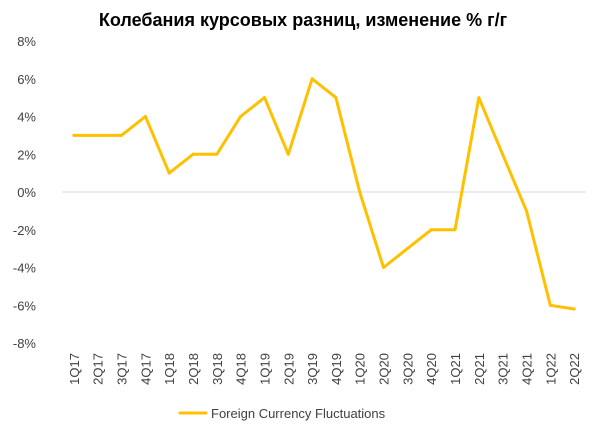 The height and width of the screenshot is (434, 607). What do you see at coordinates (503, 369) in the screenshot?
I see `x-tick-label: 3Q21` at bounding box center [503, 369].